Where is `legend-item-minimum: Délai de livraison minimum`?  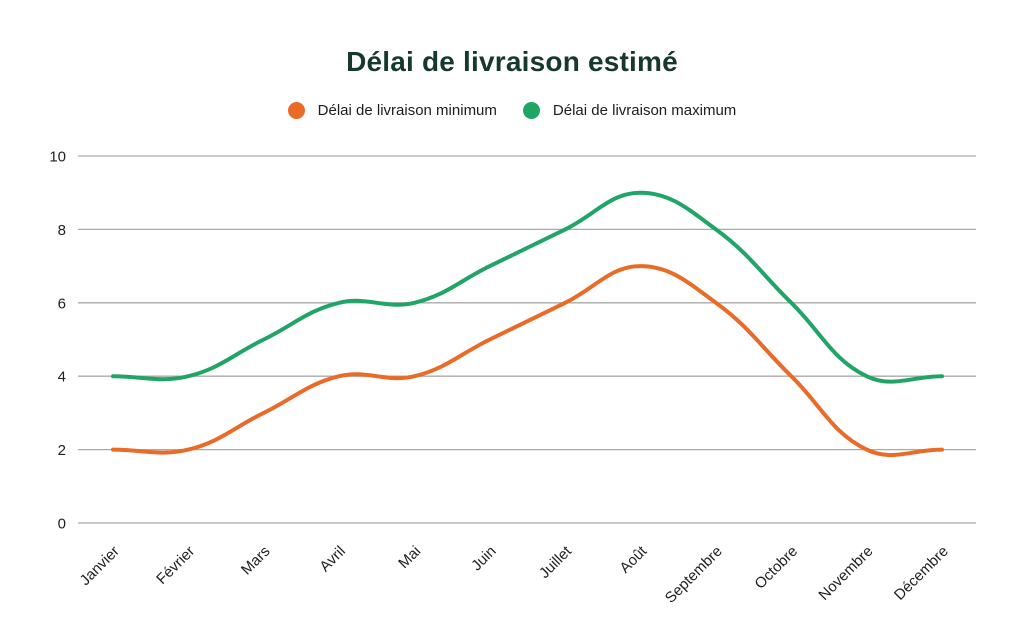 legend-item-minimum: Délai de livraison minimum is located at coordinates (392, 110).